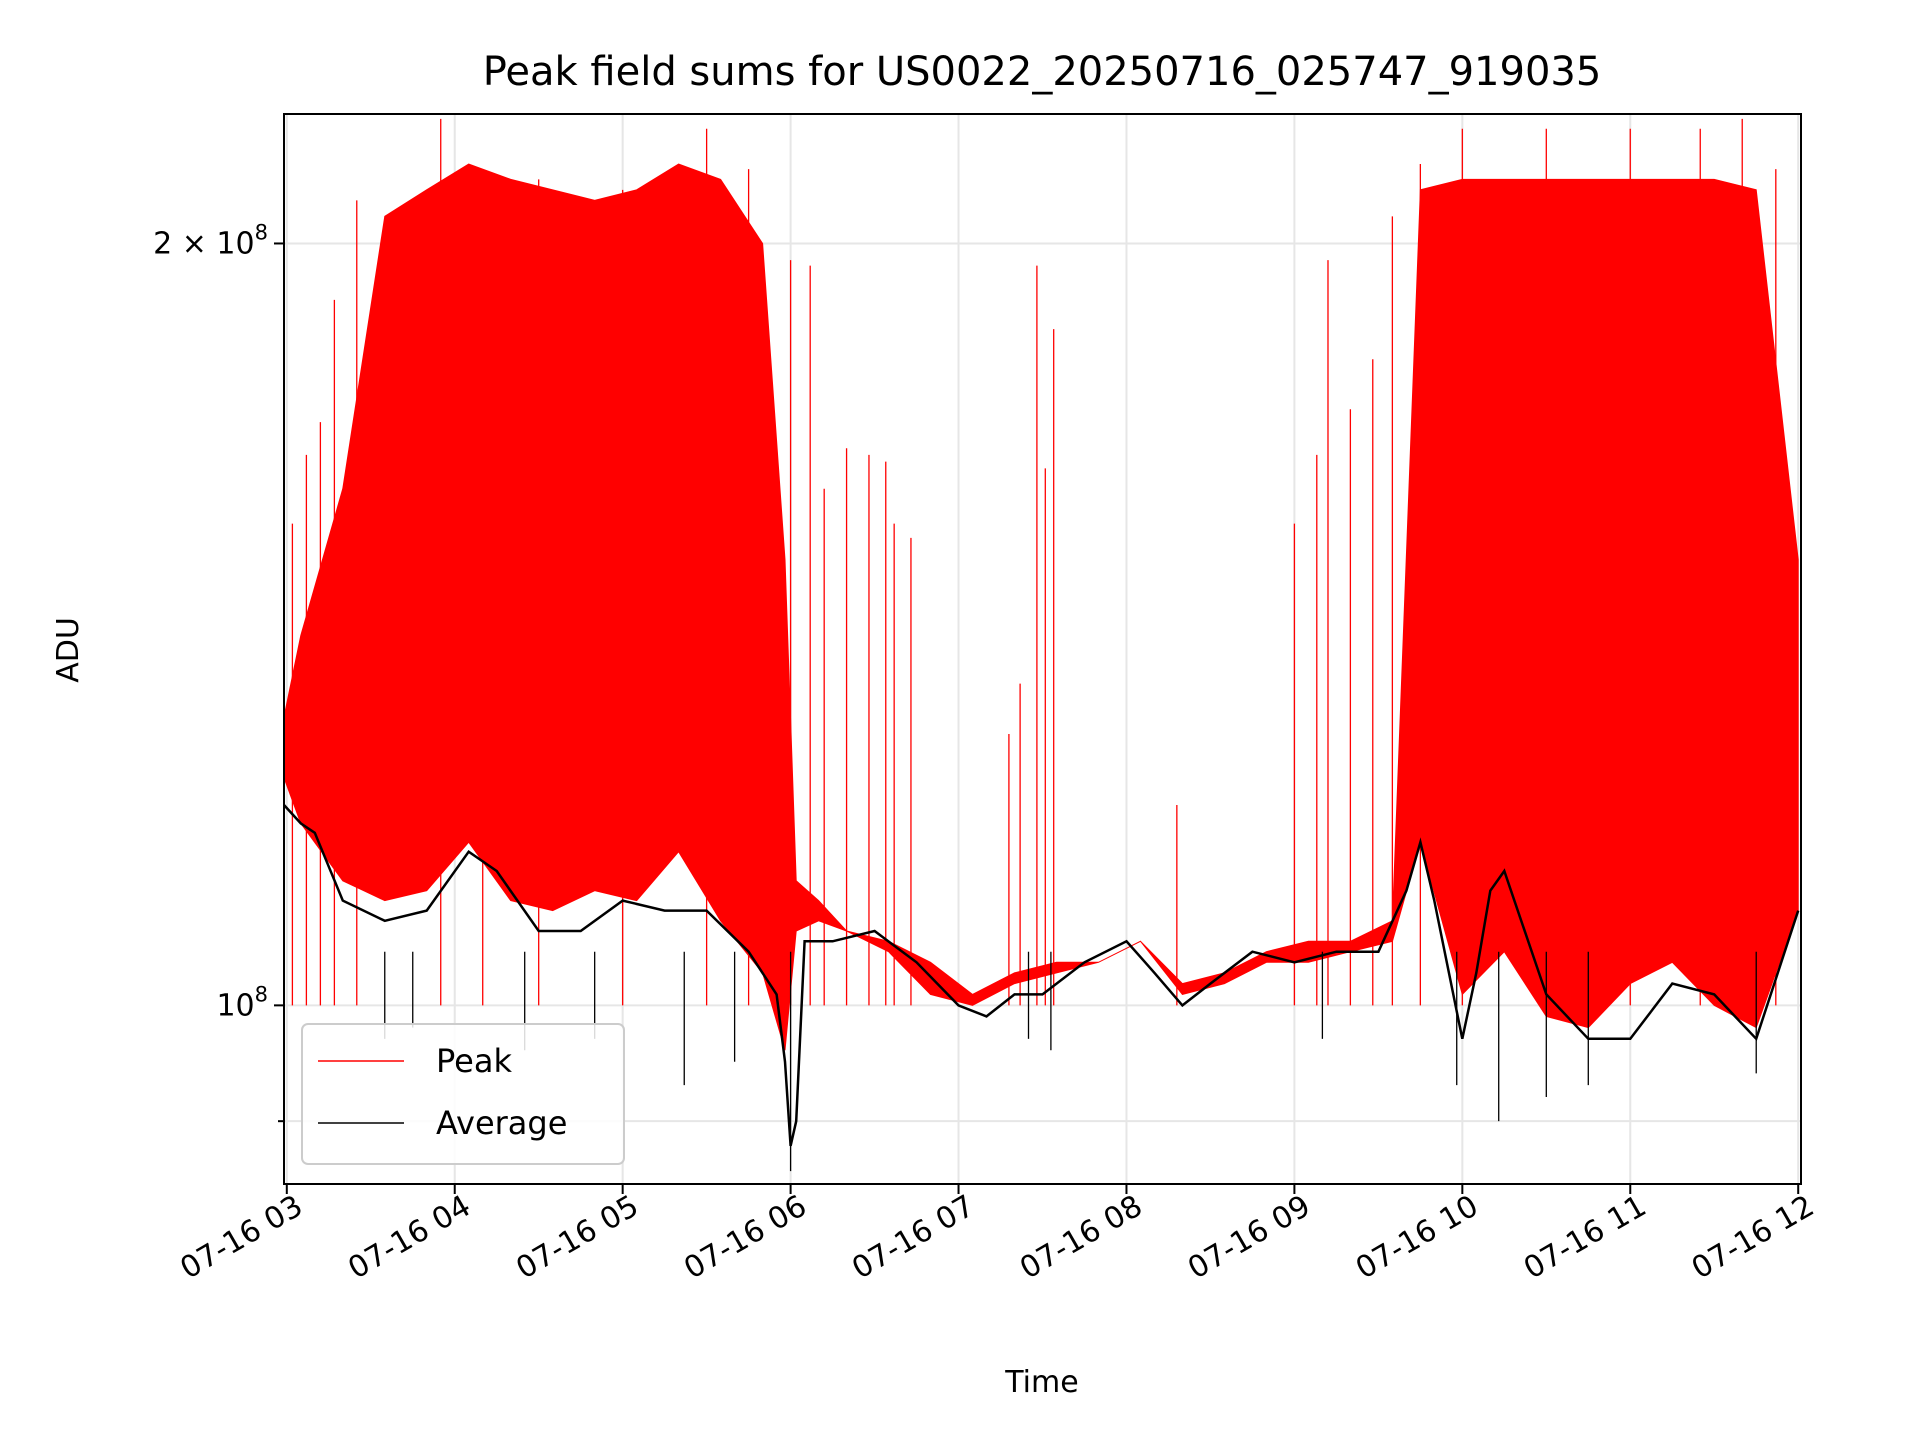 The image size is (1920, 1440). Describe the element at coordinates (501, 1123) in the screenshot. I see `legend-label-average: Average` at that location.